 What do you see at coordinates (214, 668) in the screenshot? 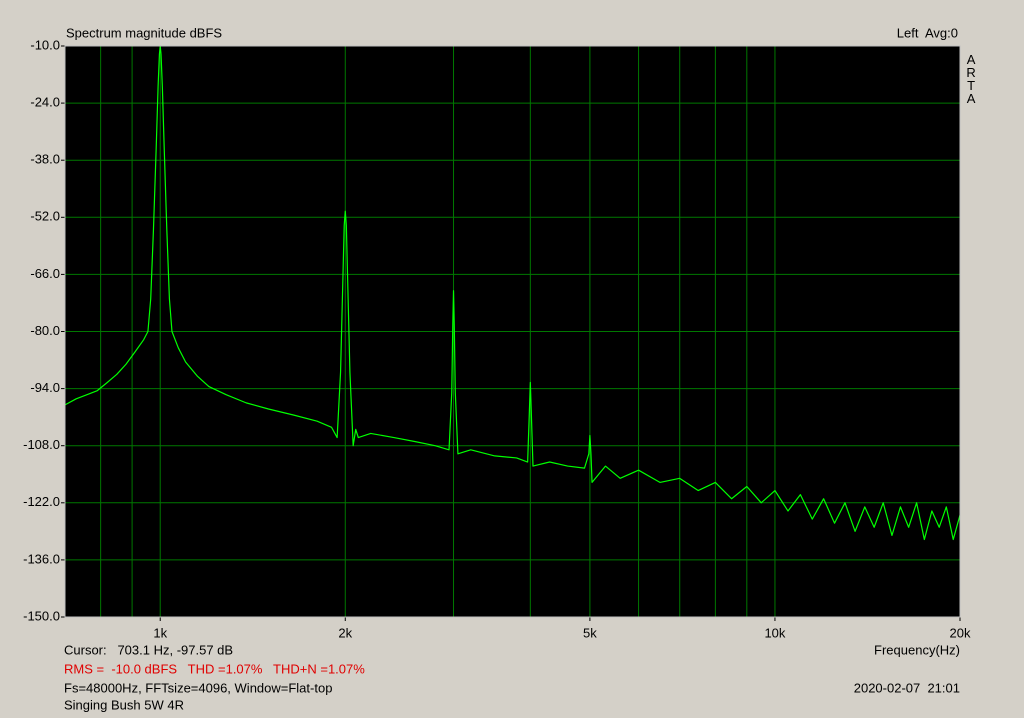
I see `measurement: RMS = -10.0 dBFS THD =1.07% THD+N =1.07%` at bounding box center [214, 668].